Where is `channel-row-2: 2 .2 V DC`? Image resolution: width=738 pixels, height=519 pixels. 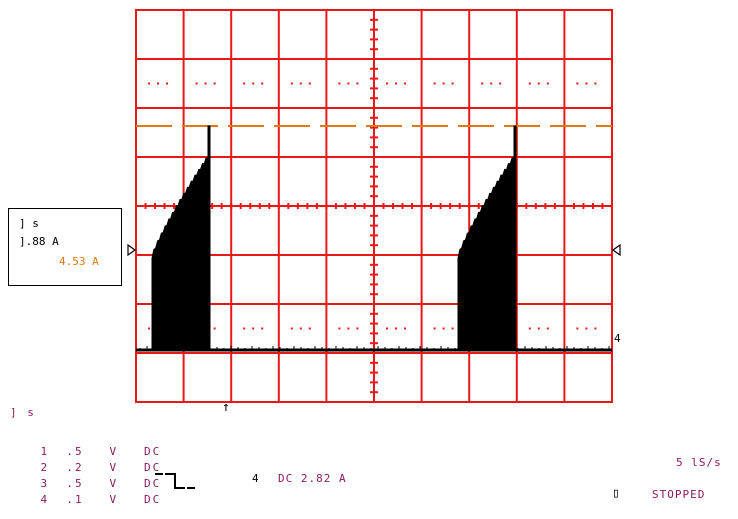 channel-row-2: 2 .2 V DC is located at coordinates (83, 467).